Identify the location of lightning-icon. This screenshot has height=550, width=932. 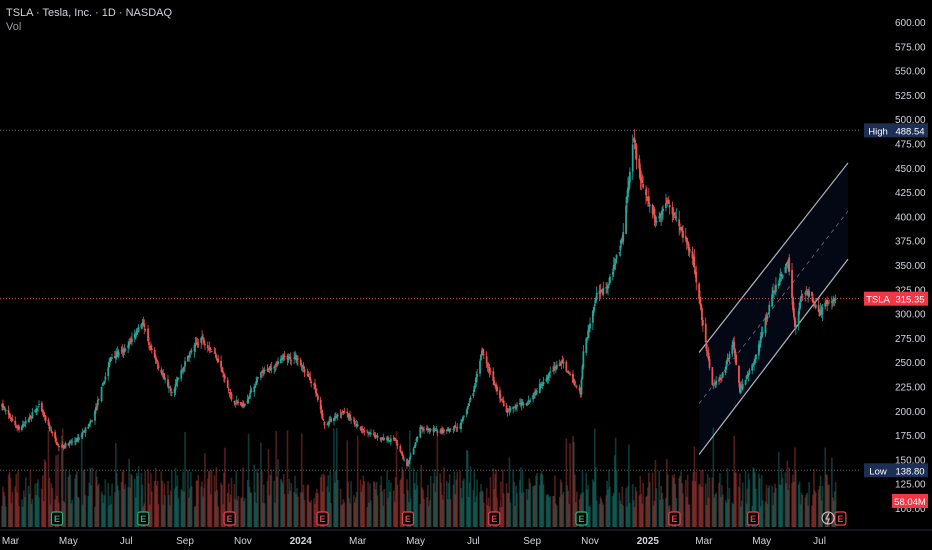
(828, 518).